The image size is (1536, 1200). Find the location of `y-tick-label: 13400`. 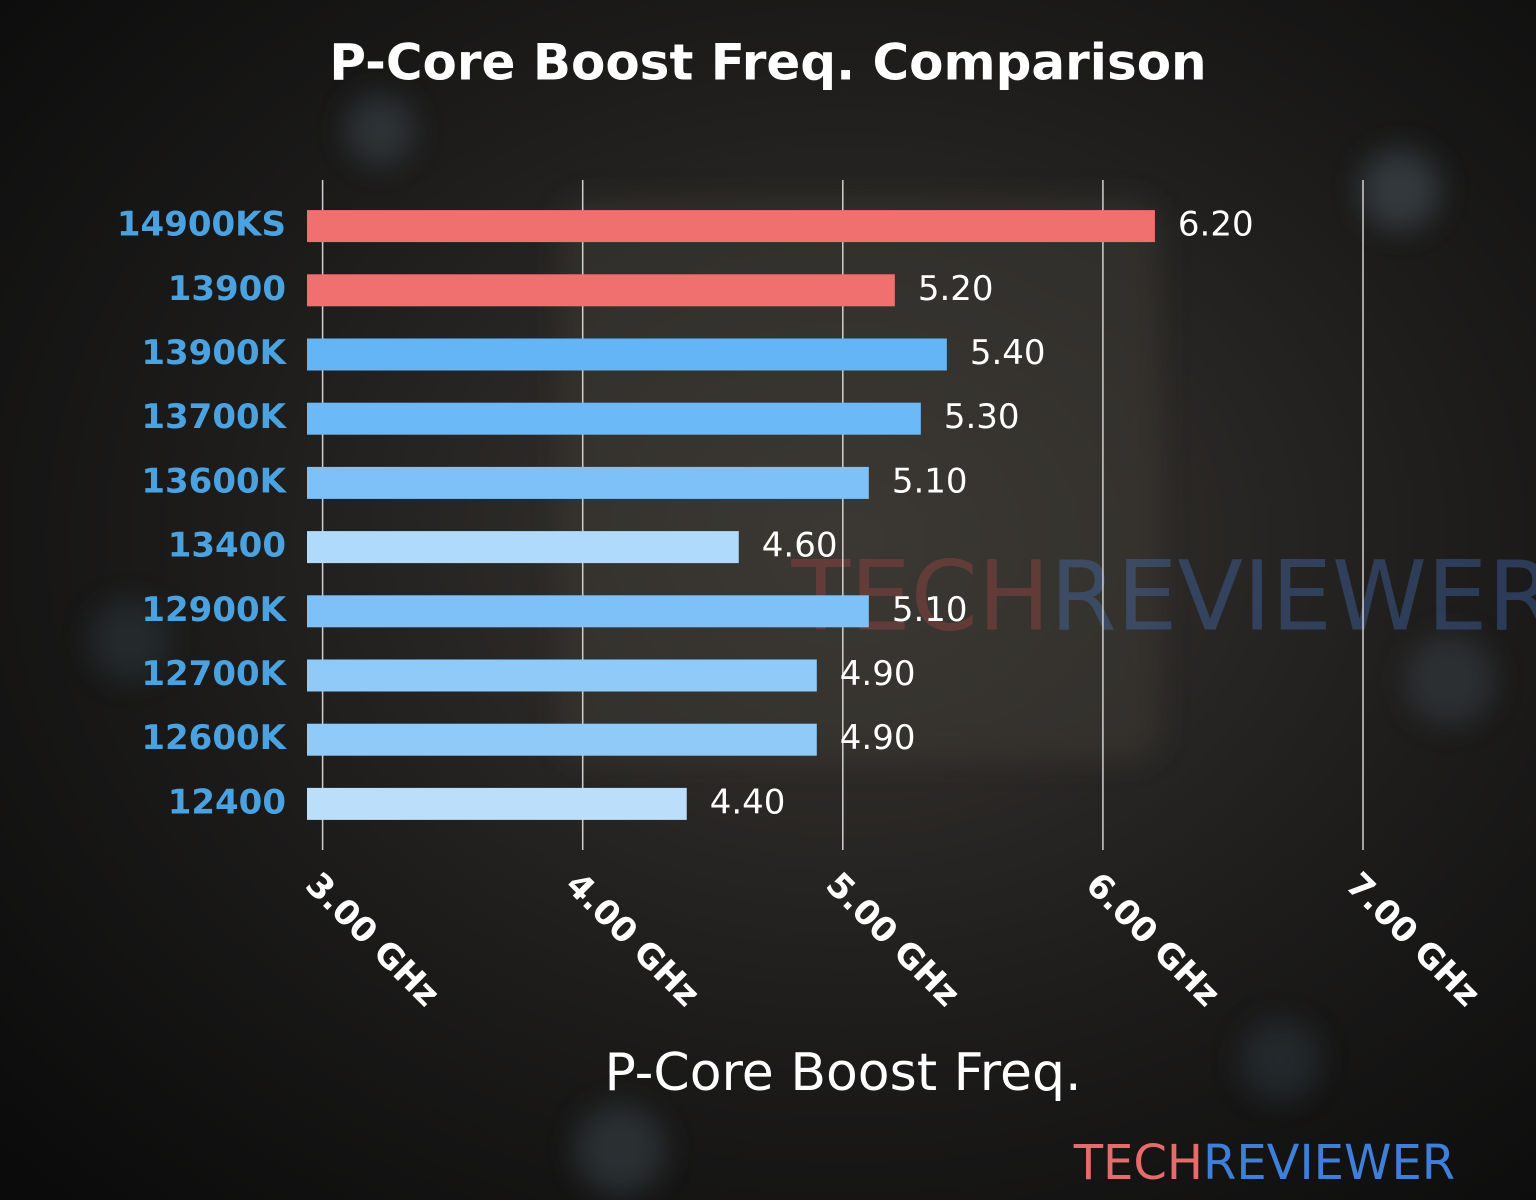

y-tick-label: 13400 is located at coordinates (227, 546).